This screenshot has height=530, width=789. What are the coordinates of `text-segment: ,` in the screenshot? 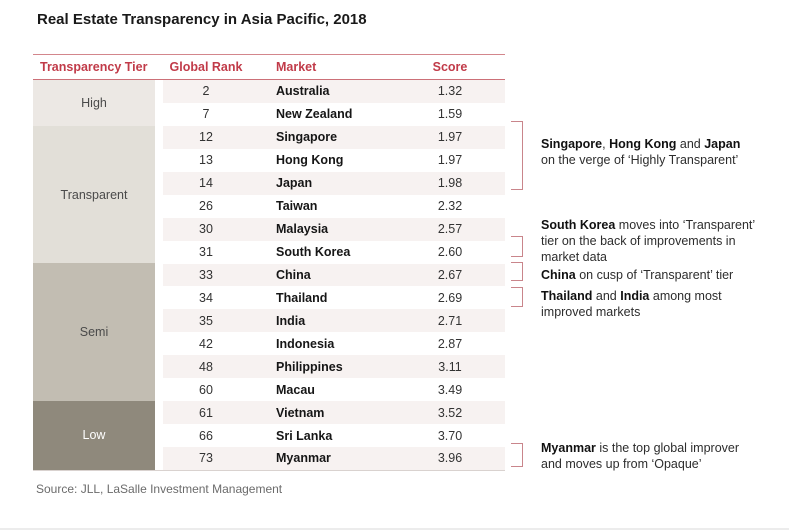 It's located at (606, 144).